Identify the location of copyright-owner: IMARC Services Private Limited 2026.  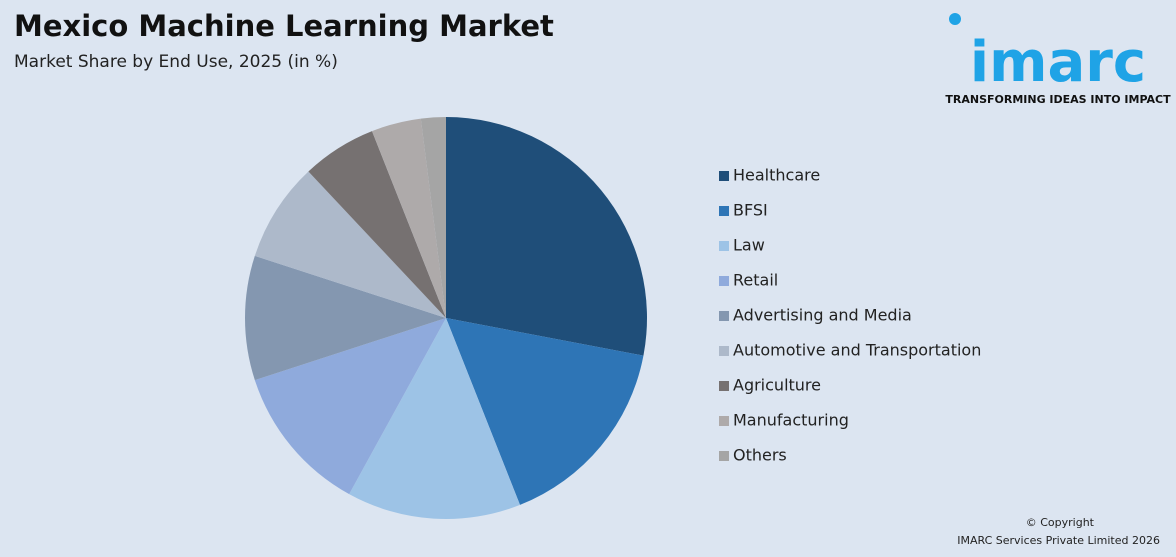
(1058, 540).